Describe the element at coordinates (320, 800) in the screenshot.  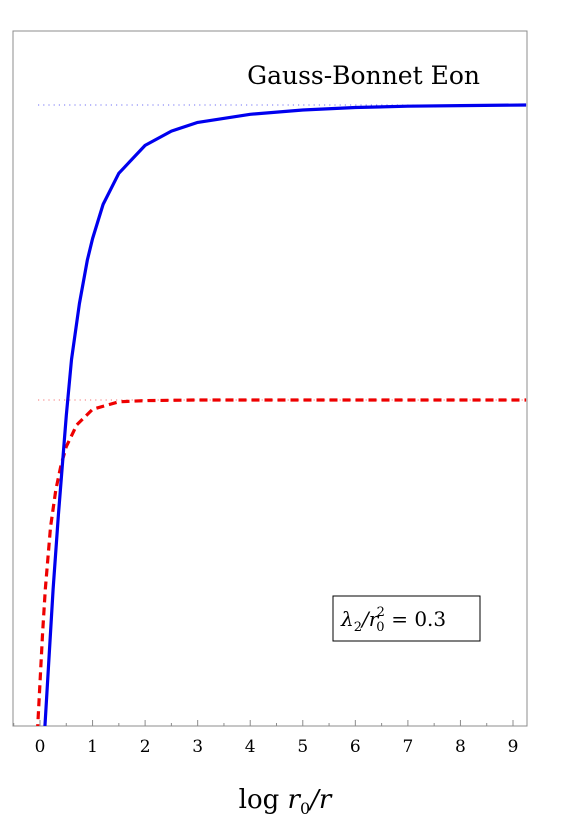
I see `x-axis-label-post: /r` at that location.